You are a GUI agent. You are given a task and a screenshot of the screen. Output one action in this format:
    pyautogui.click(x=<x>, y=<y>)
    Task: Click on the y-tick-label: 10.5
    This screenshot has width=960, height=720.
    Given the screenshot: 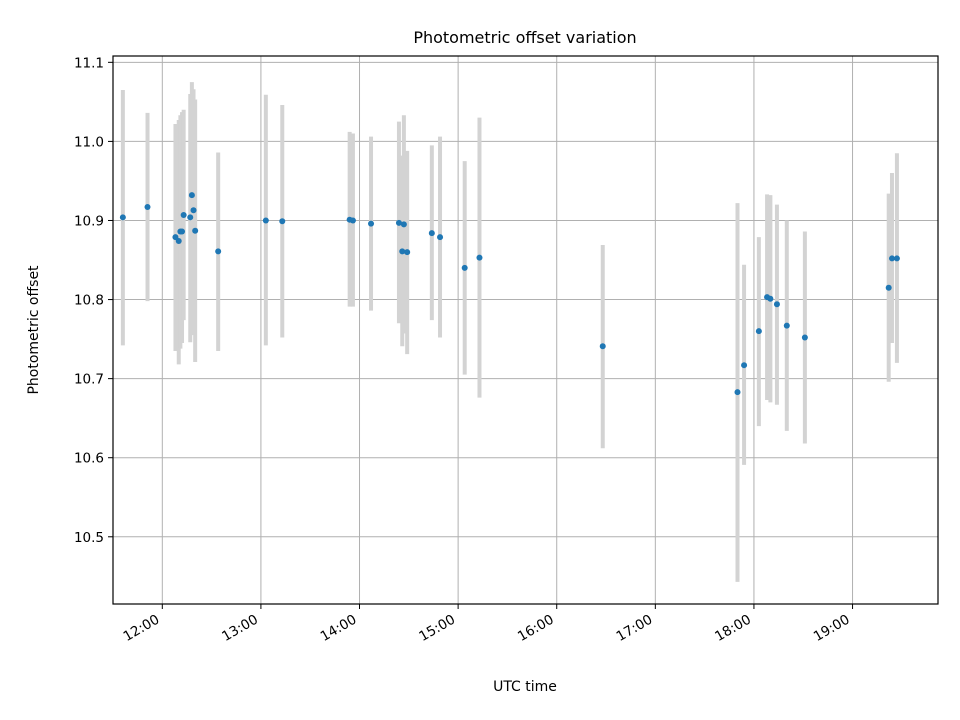 What is the action you would take?
    pyautogui.click(x=89, y=538)
    